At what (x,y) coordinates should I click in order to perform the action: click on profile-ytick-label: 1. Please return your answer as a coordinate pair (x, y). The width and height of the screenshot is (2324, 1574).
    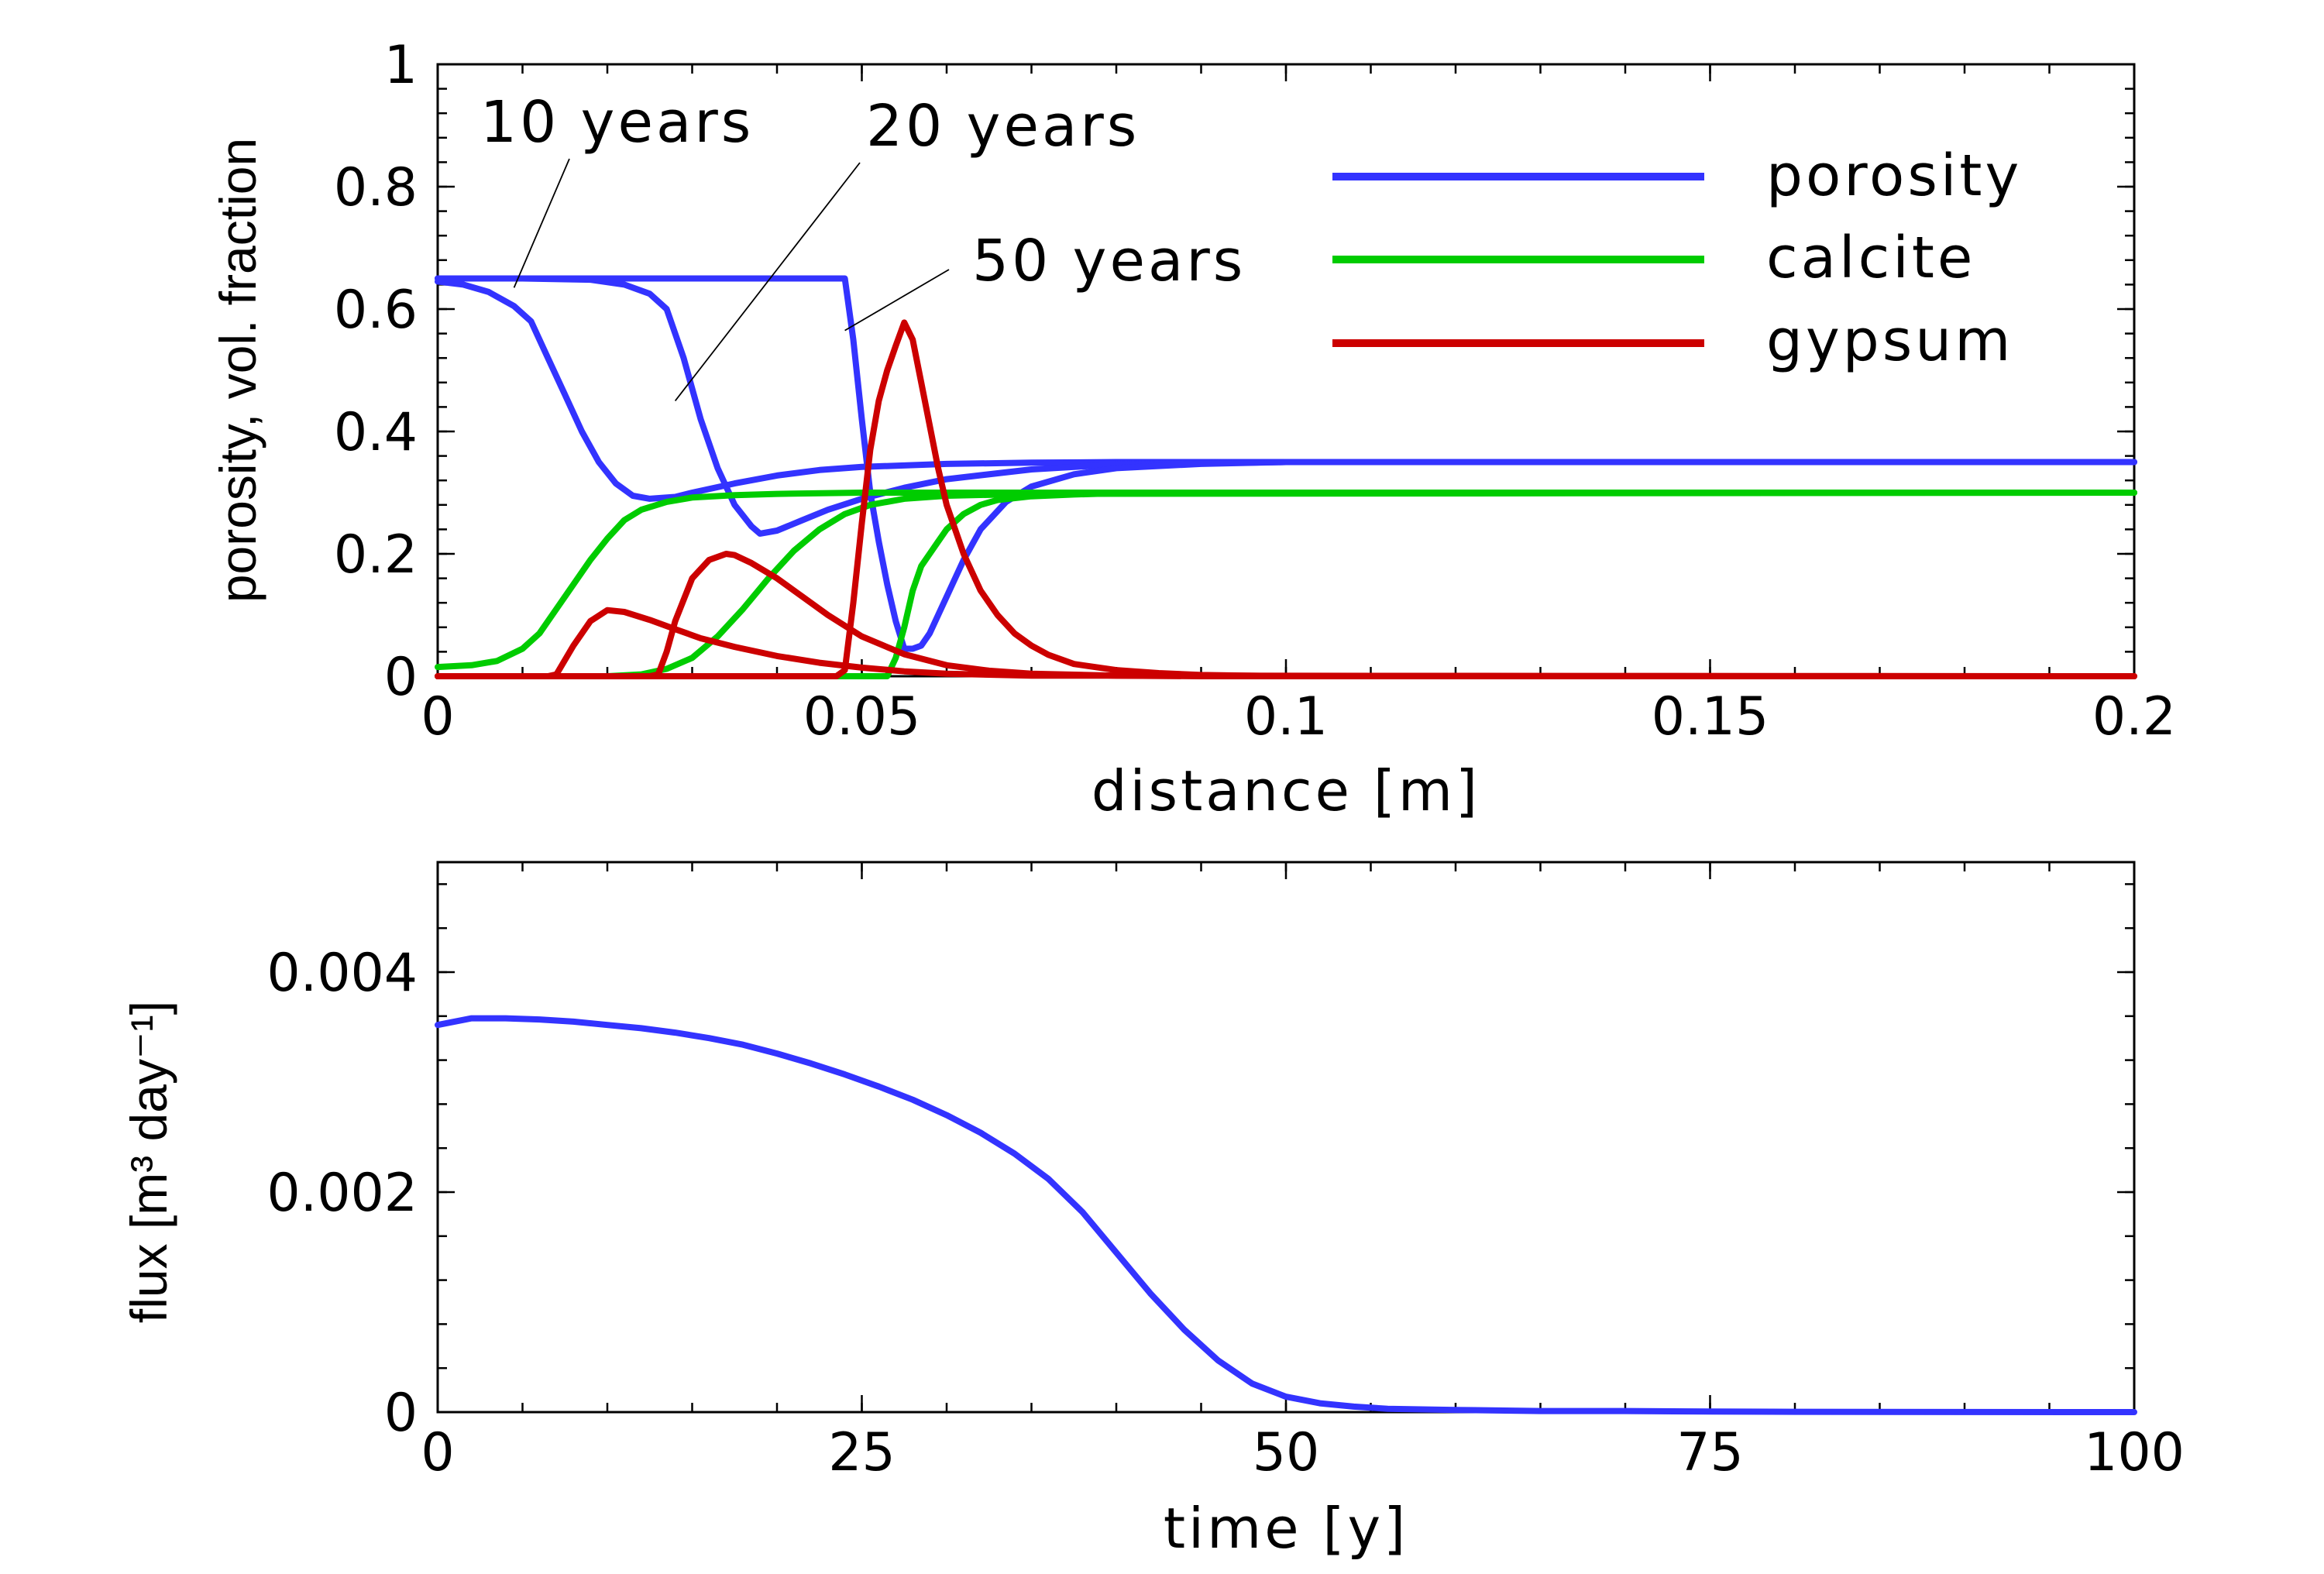
    Looking at the image, I should click on (401, 65).